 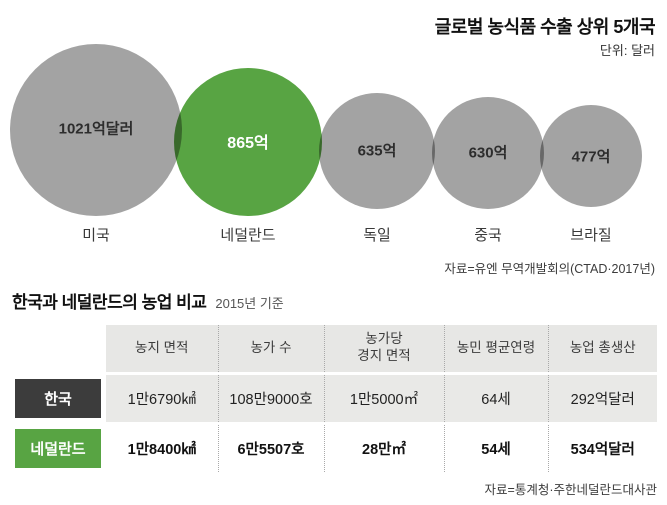 I want to click on bubble-value-netherlands: 865억, so click(x=248, y=143).